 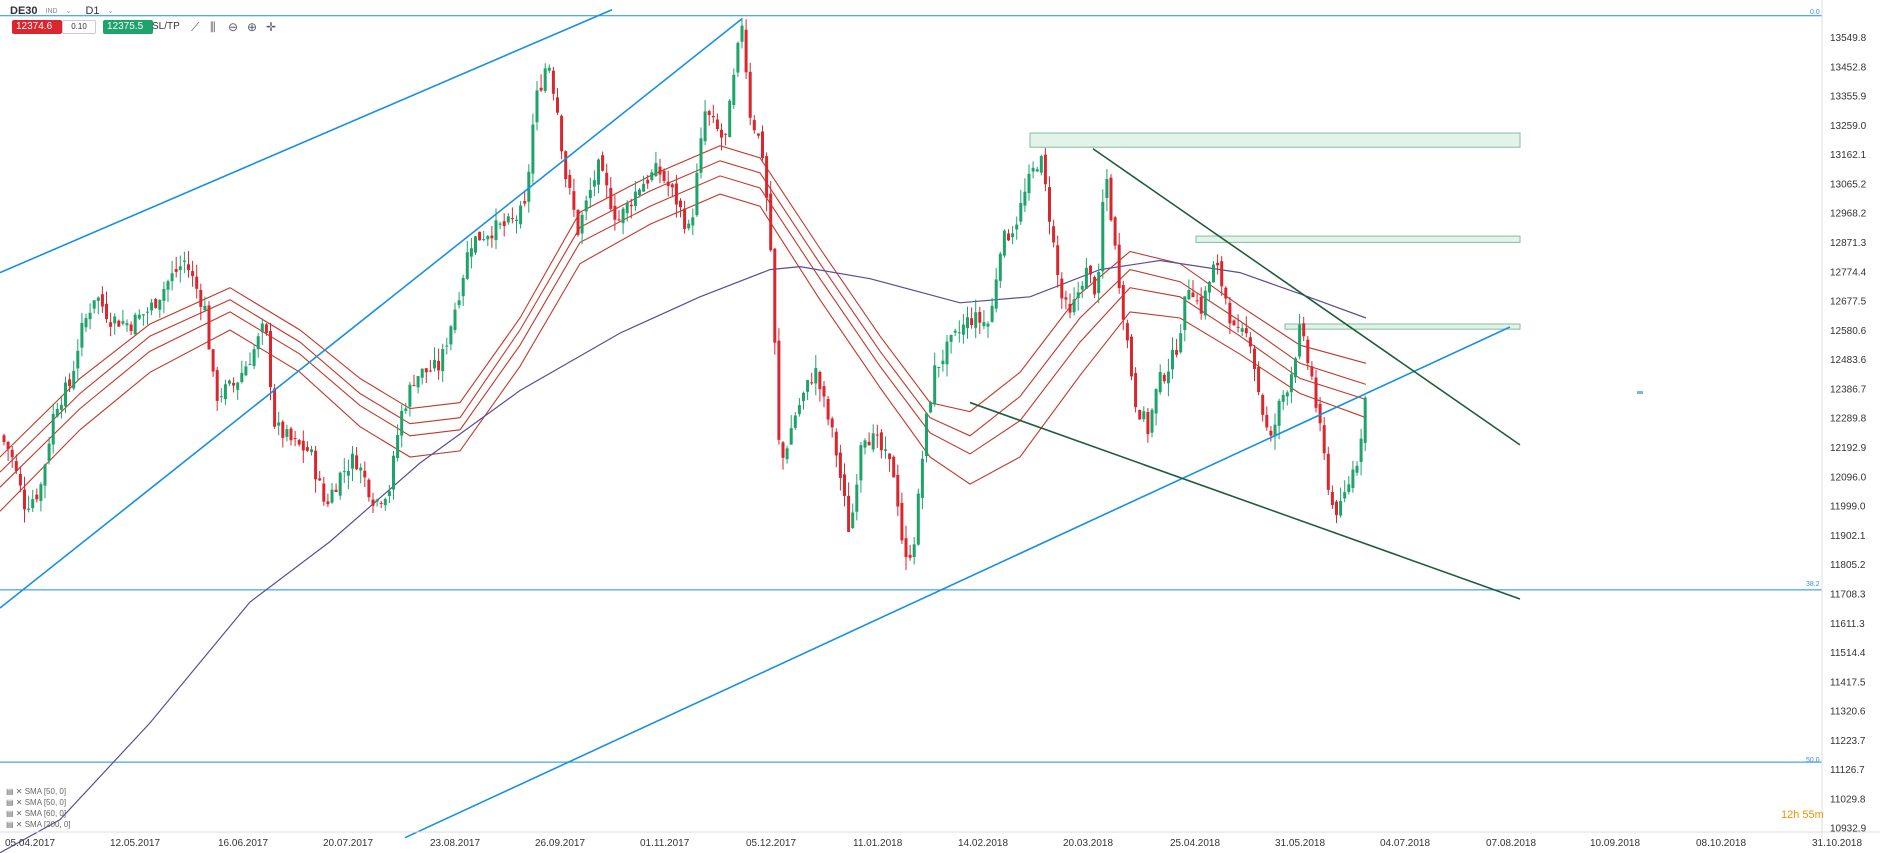 What do you see at coordinates (30, 843) in the screenshot?
I see `date-tick-label: 05.04.2017` at bounding box center [30, 843].